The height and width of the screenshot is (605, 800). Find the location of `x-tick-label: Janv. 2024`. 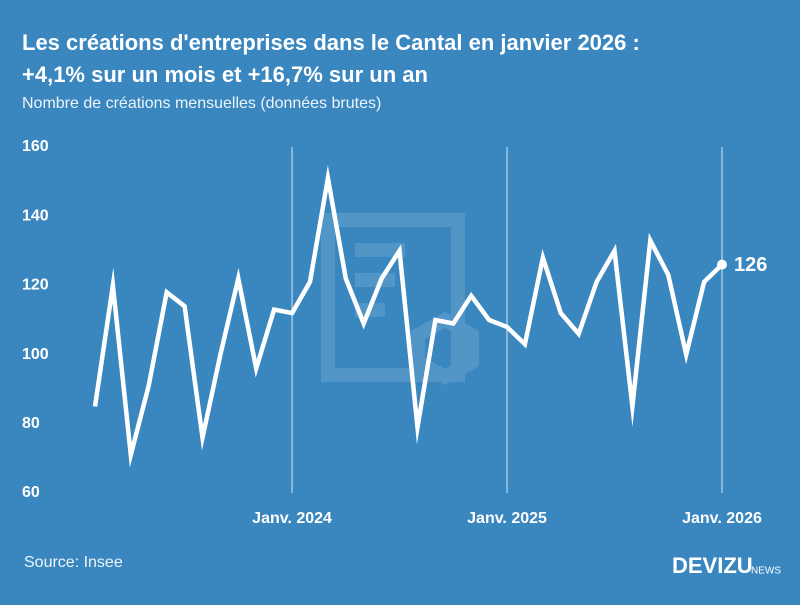

x-tick-label: Janv. 2024 is located at coordinates (292, 518).